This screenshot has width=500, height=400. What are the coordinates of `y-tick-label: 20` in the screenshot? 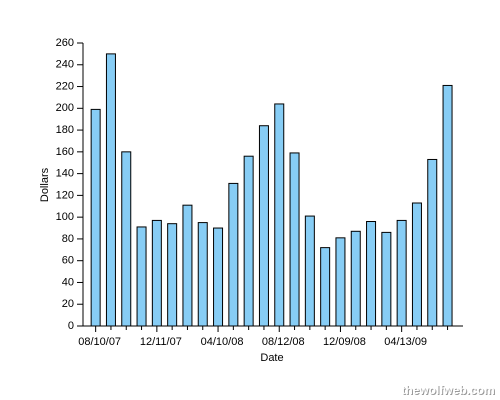 It's located at (68, 304).